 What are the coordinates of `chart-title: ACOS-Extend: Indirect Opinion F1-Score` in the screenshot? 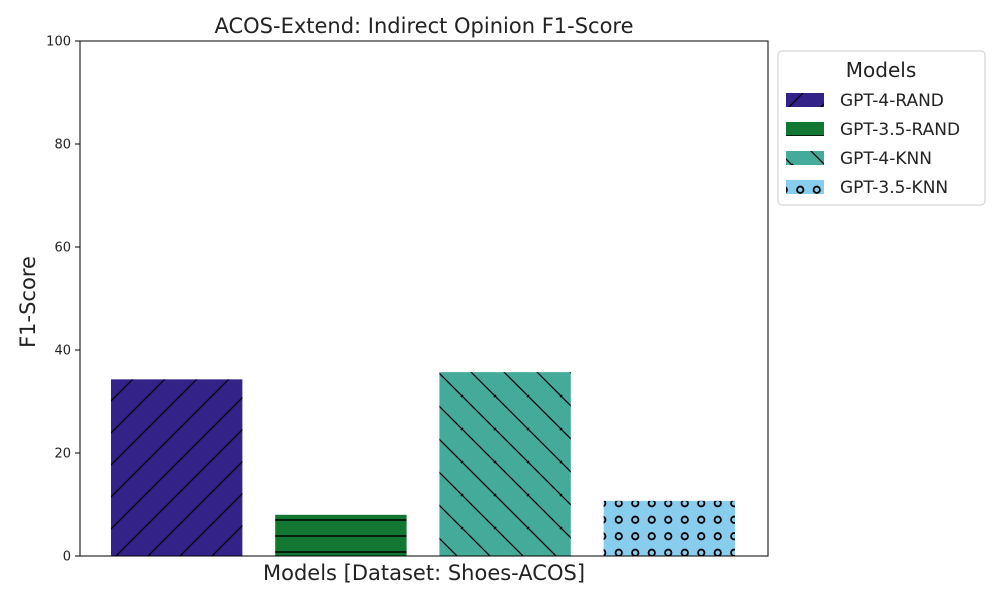 It's located at (423, 26).